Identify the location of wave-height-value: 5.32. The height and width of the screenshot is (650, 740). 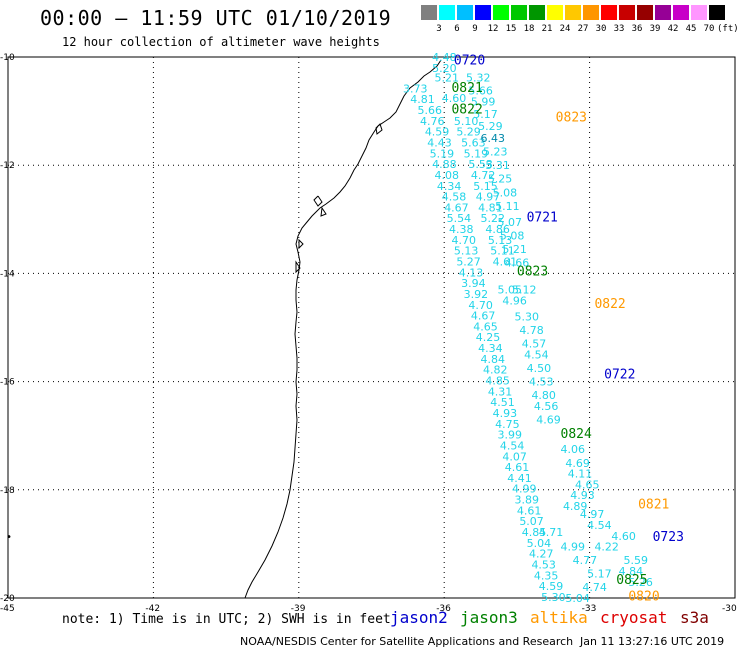
(478, 78).